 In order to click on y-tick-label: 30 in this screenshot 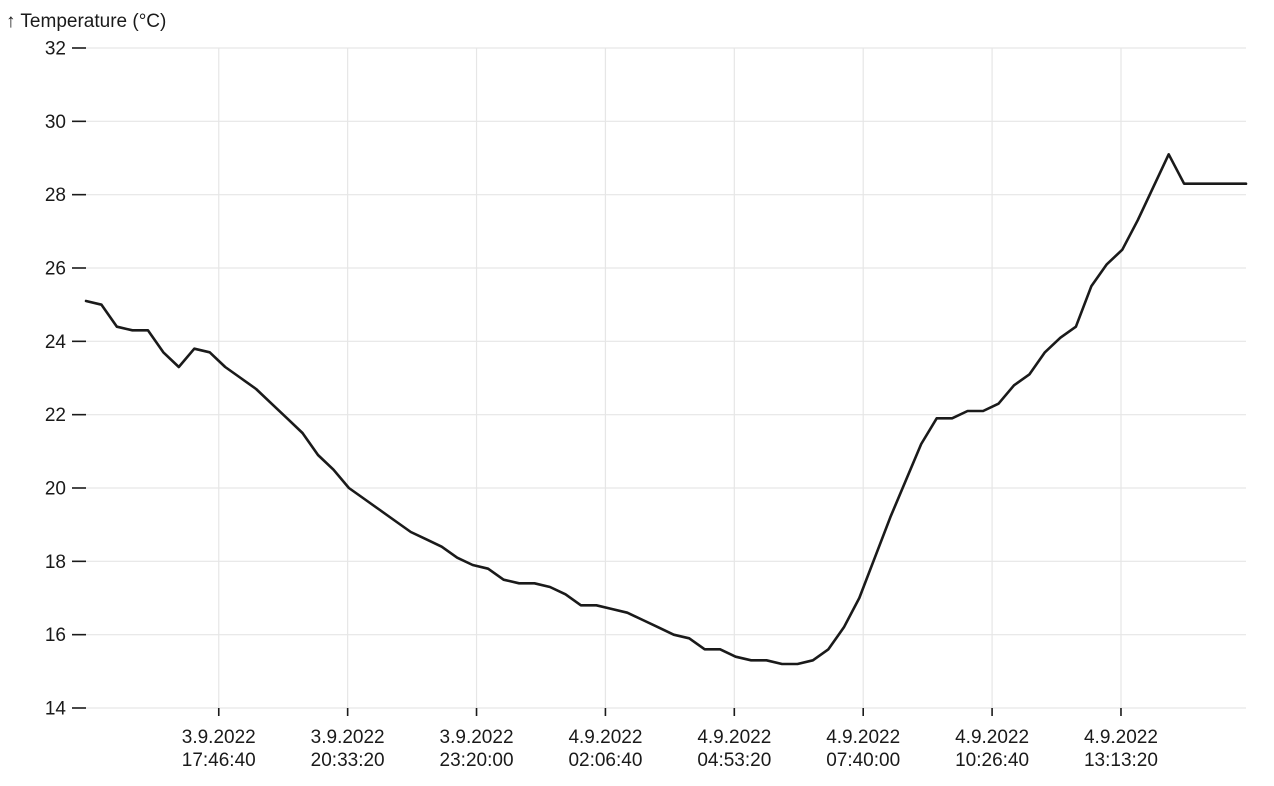, I will do `click(55, 122)`.